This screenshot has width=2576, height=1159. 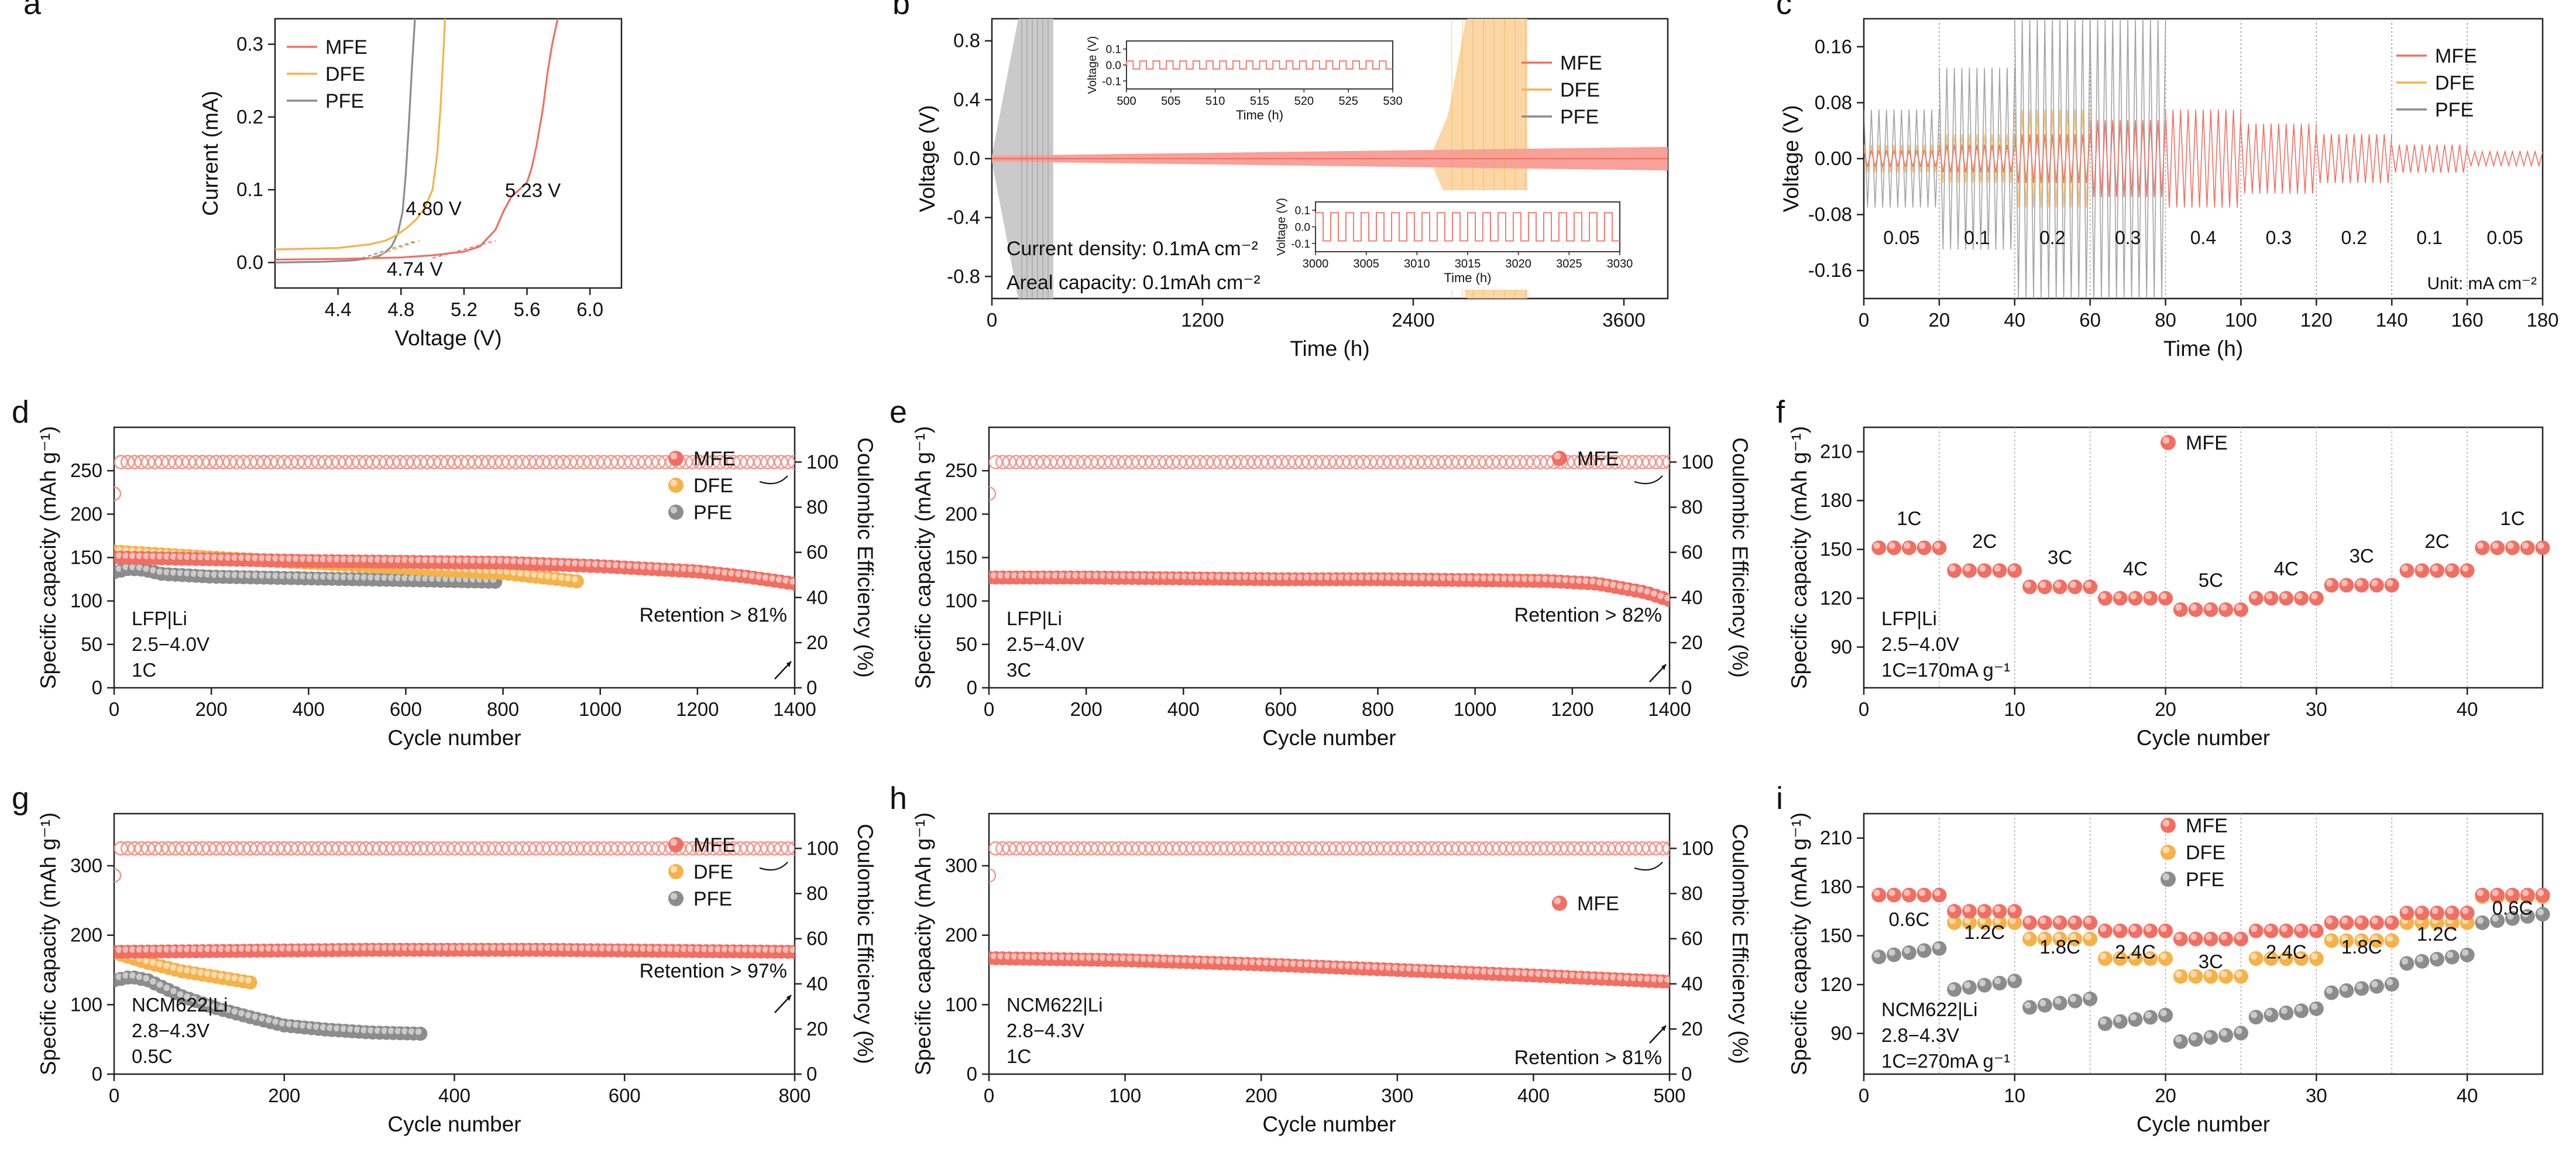 I want to click on y-tick-label: 0.3, so click(x=250, y=44).